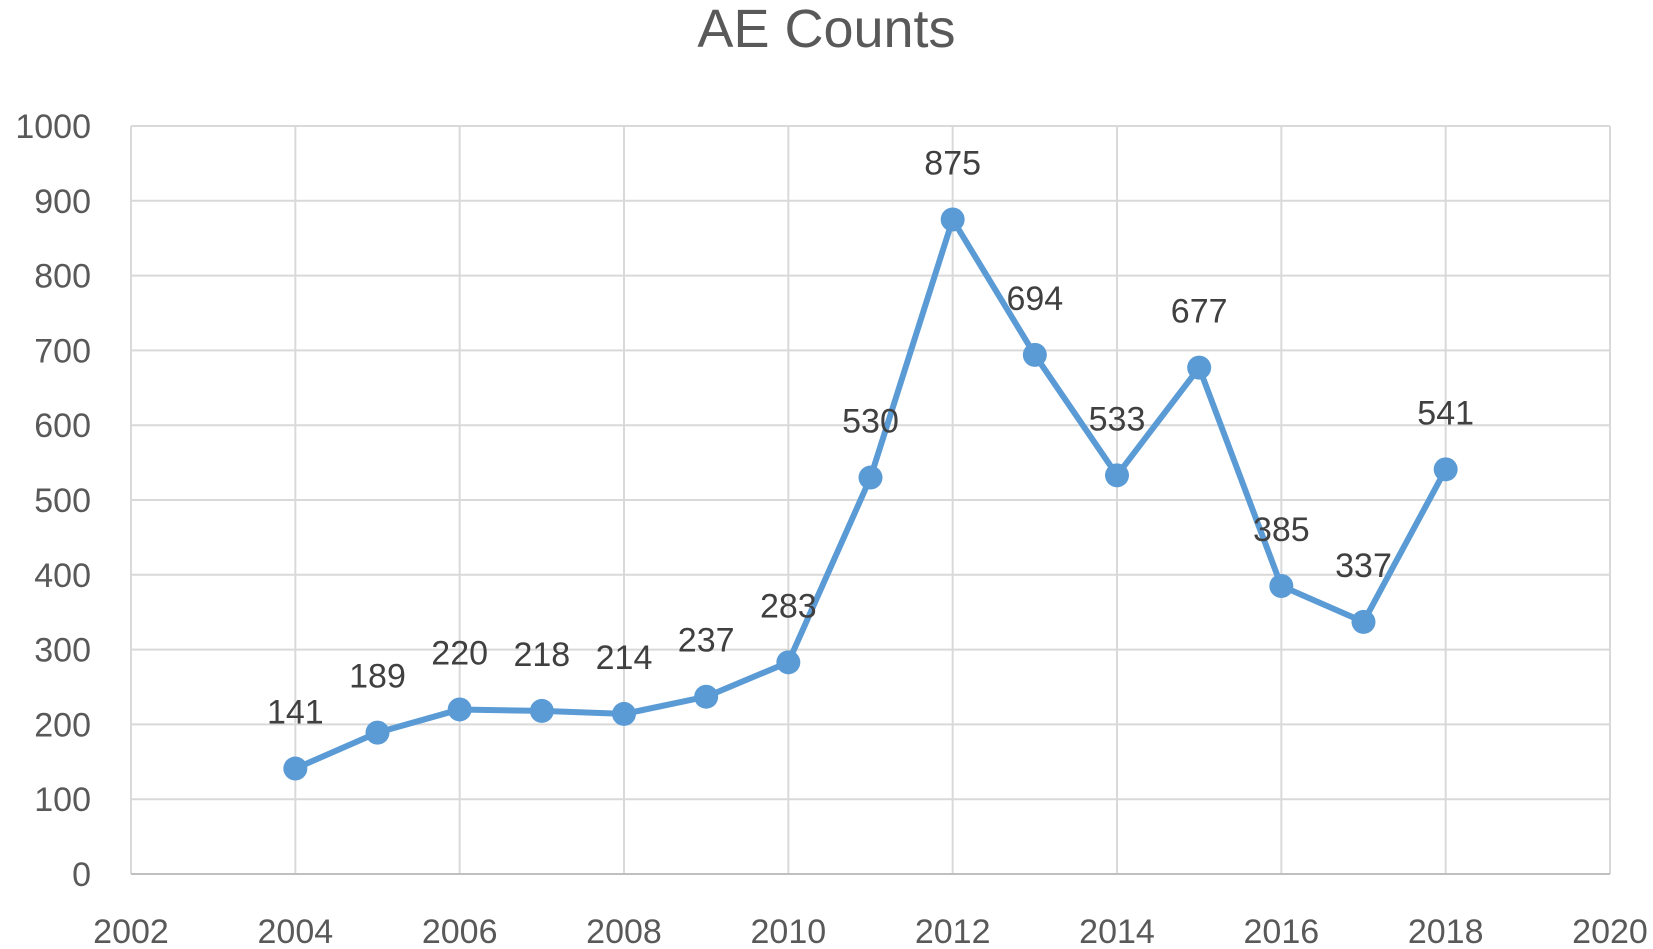  Describe the element at coordinates (1610, 931) in the screenshot. I see `x-tick-label: 2020` at that location.